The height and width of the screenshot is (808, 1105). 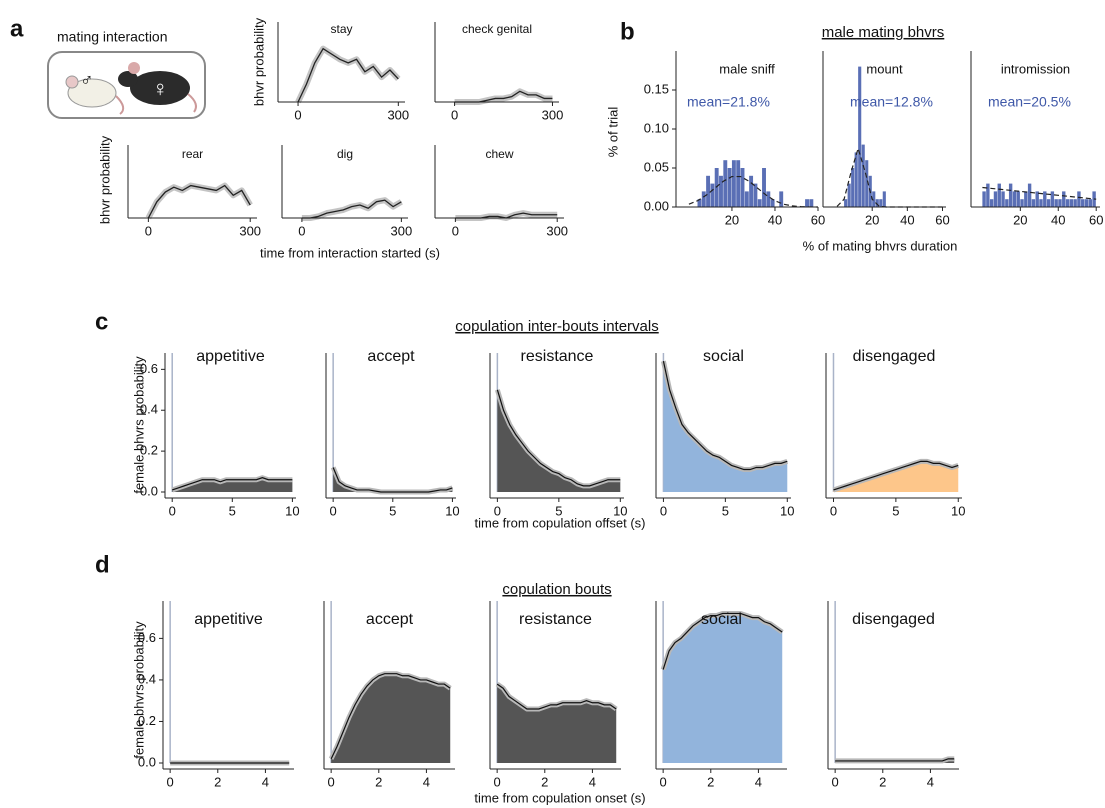 I want to click on y-tick-label: 0.4, so click(x=147, y=678).